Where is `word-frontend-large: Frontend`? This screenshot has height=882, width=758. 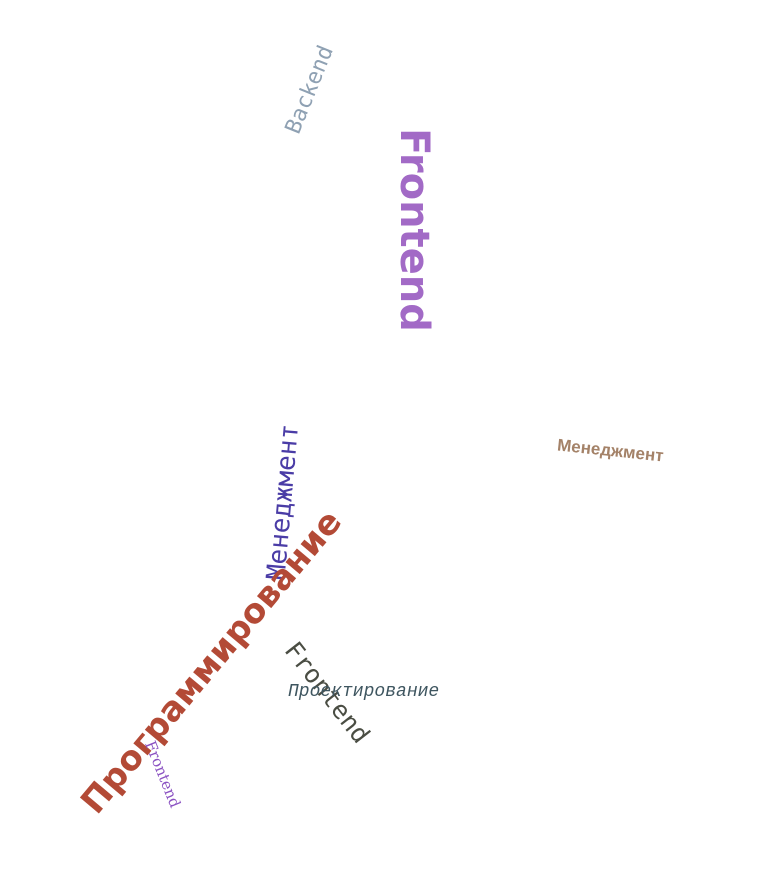
word-frontend-large: Frontend is located at coordinates (413, 230).